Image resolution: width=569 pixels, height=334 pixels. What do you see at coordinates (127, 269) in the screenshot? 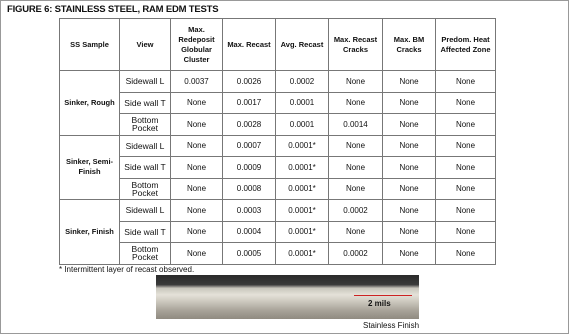
I see `footnote: * Intermittent layer of recast observed.` at bounding box center [127, 269].